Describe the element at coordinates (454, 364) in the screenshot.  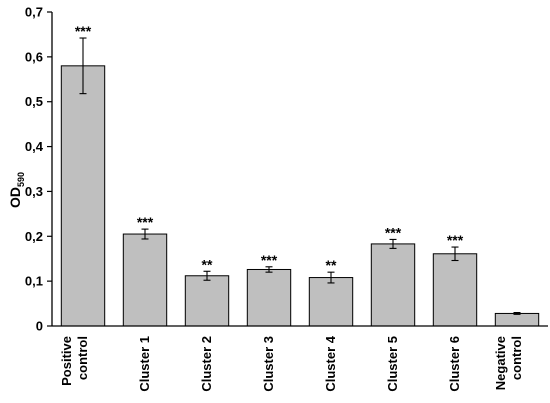
I see `category-label: Cluster 6` at that location.